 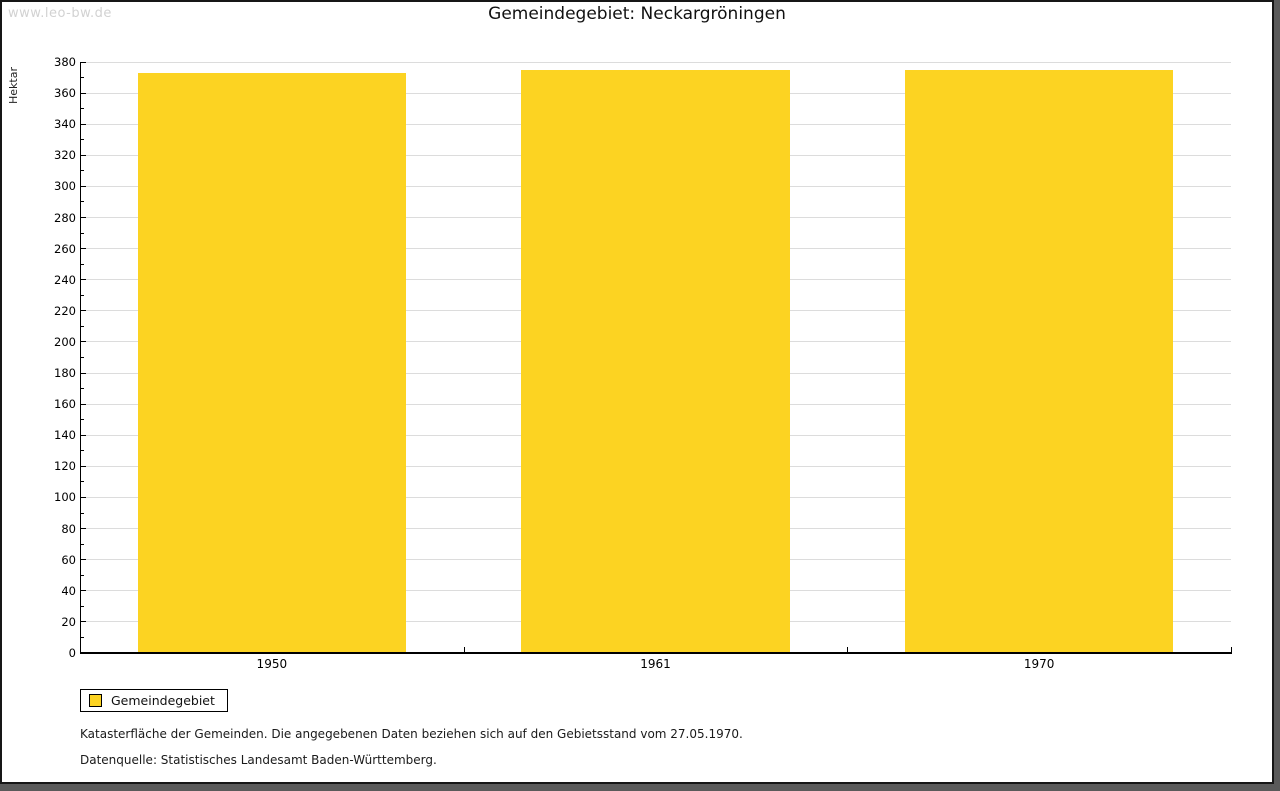 I want to click on y-axis-tick-label: 380, so click(x=65, y=62).